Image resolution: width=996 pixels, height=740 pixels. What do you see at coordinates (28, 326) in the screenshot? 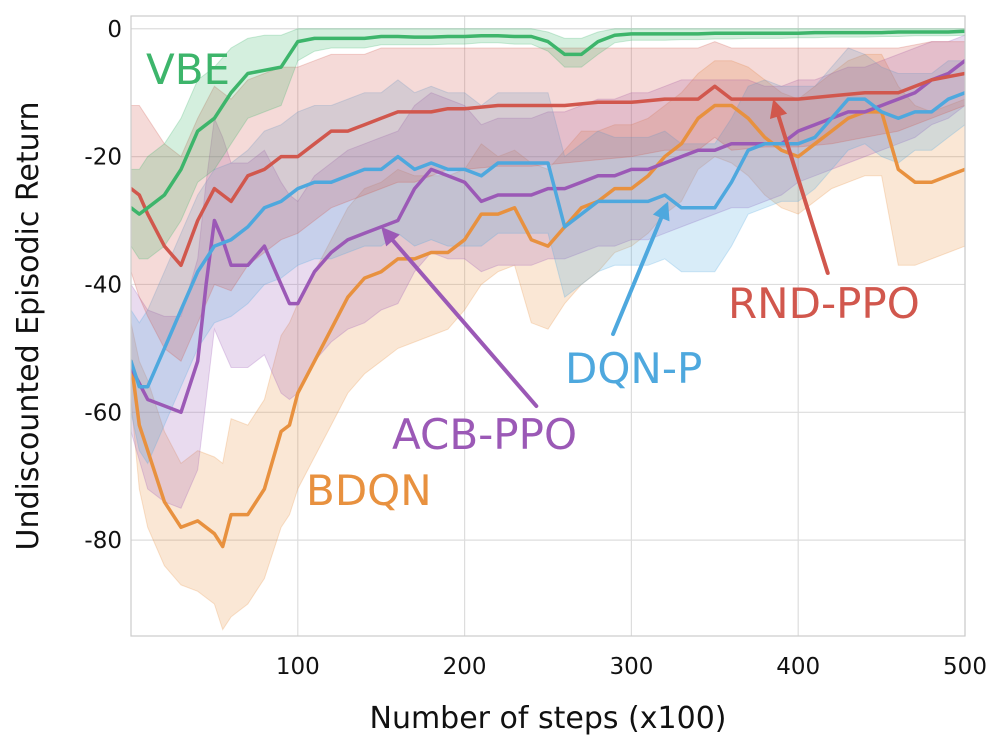
I see `y-axis-title: Undiscounted Episodic Return` at bounding box center [28, 326].